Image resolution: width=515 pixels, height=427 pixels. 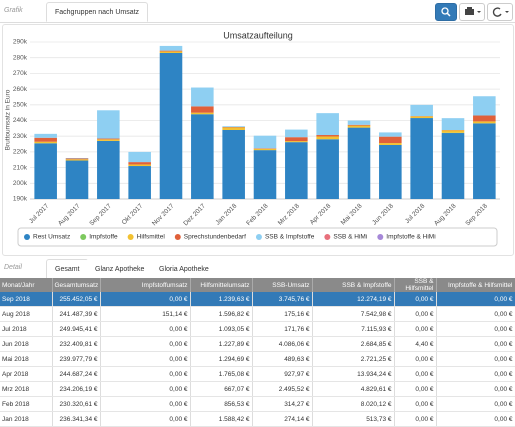 I want to click on legend-label: Sprechstundenbedarf, so click(x=215, y=237).